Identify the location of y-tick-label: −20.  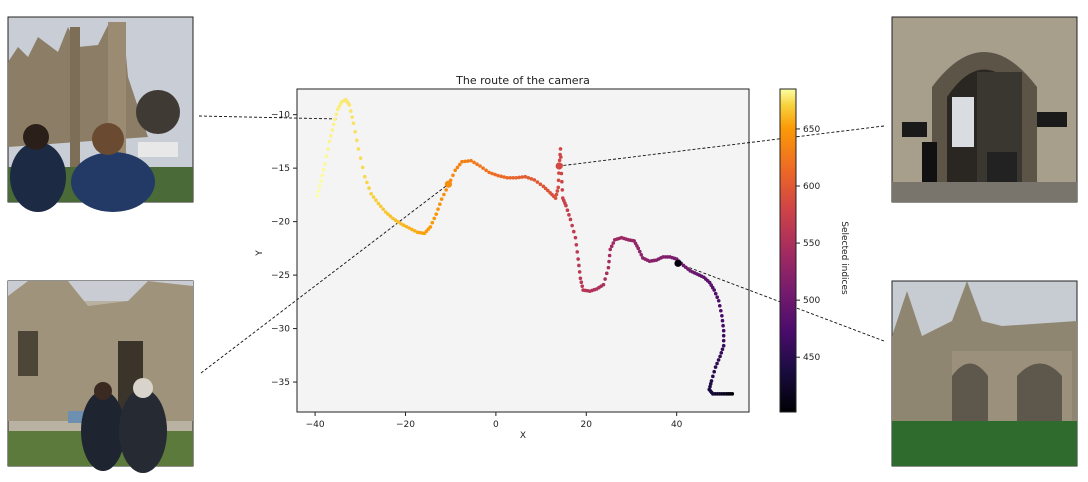
(280, 223).